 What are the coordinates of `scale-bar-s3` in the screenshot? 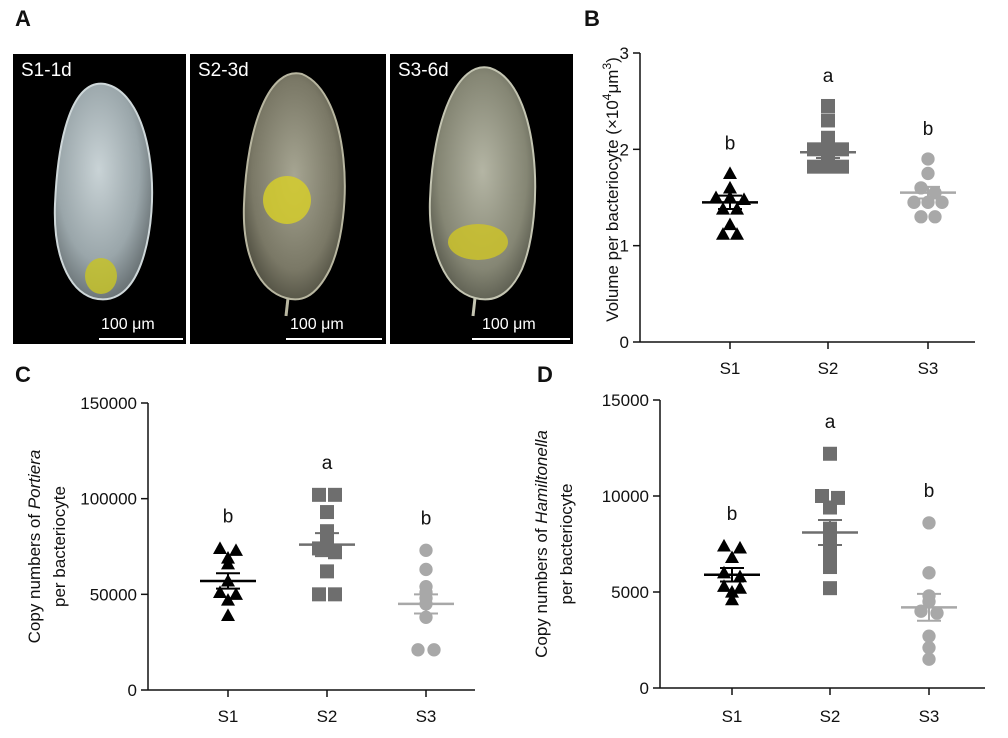 It's located at (521, 339).